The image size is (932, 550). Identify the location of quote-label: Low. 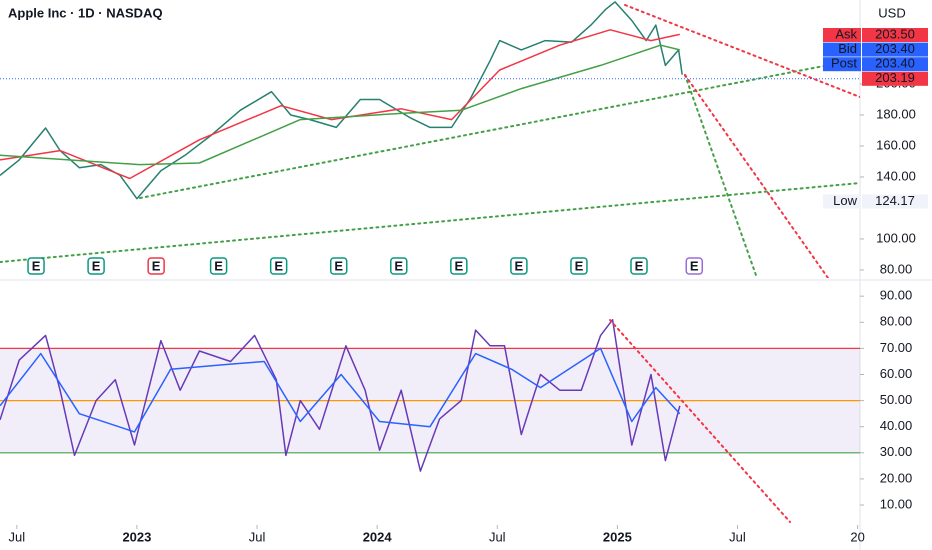
(845, 200).